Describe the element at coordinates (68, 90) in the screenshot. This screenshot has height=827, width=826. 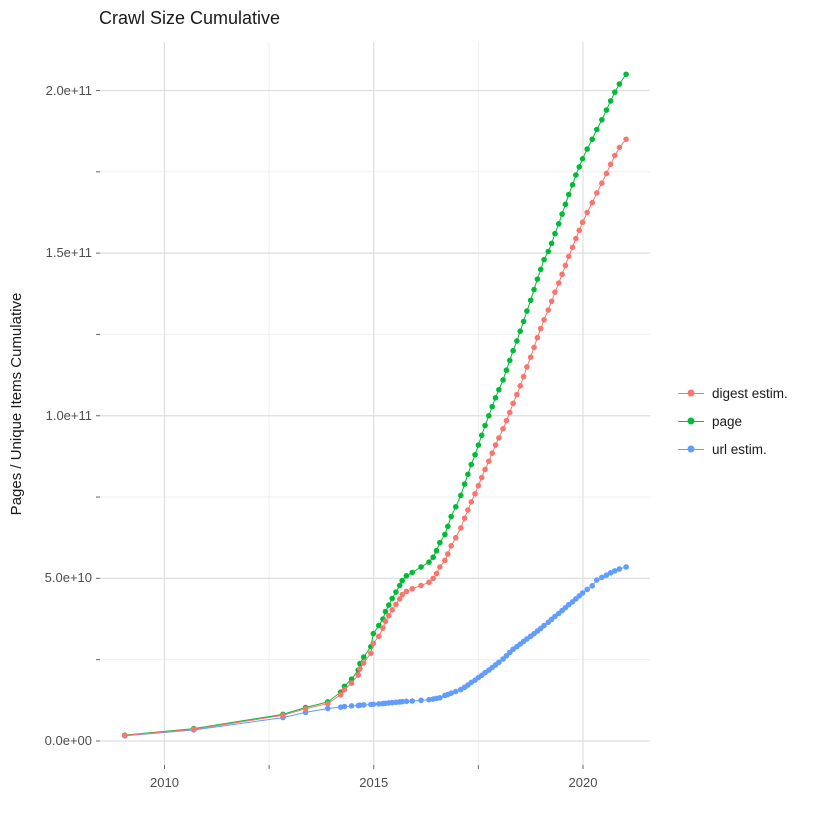
I see `y-tick-label: 2.0e+11` at that location.